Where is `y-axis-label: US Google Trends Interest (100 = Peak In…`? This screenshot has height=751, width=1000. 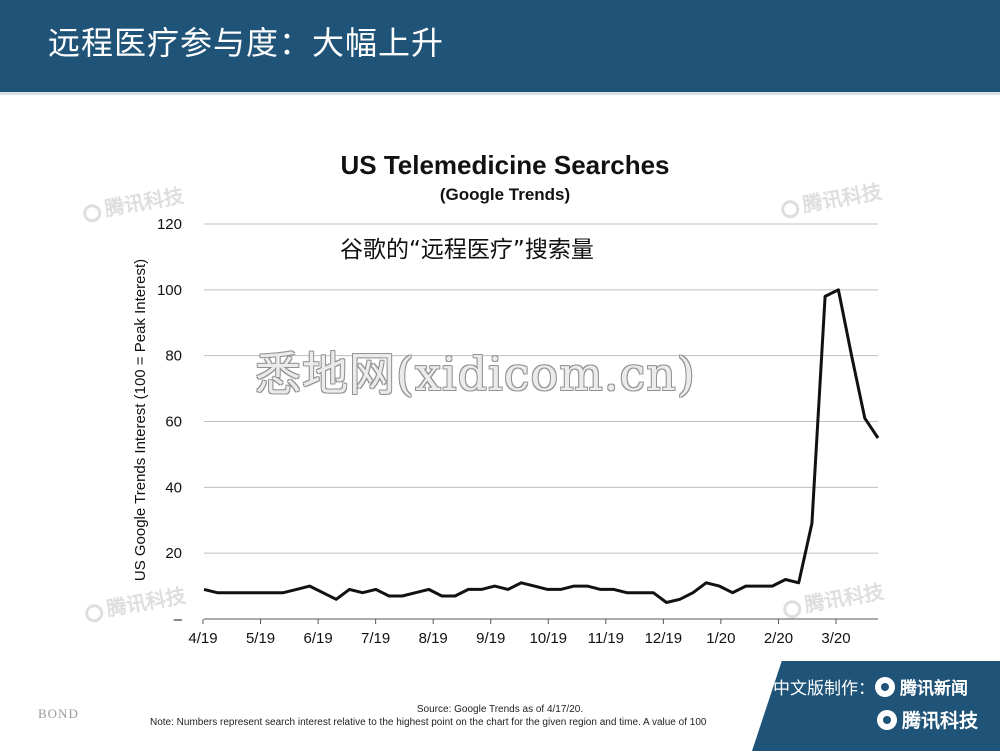
y-axis-label: US Google Trends Interest (100 = Peak In… is located at coordinates (140, 420).